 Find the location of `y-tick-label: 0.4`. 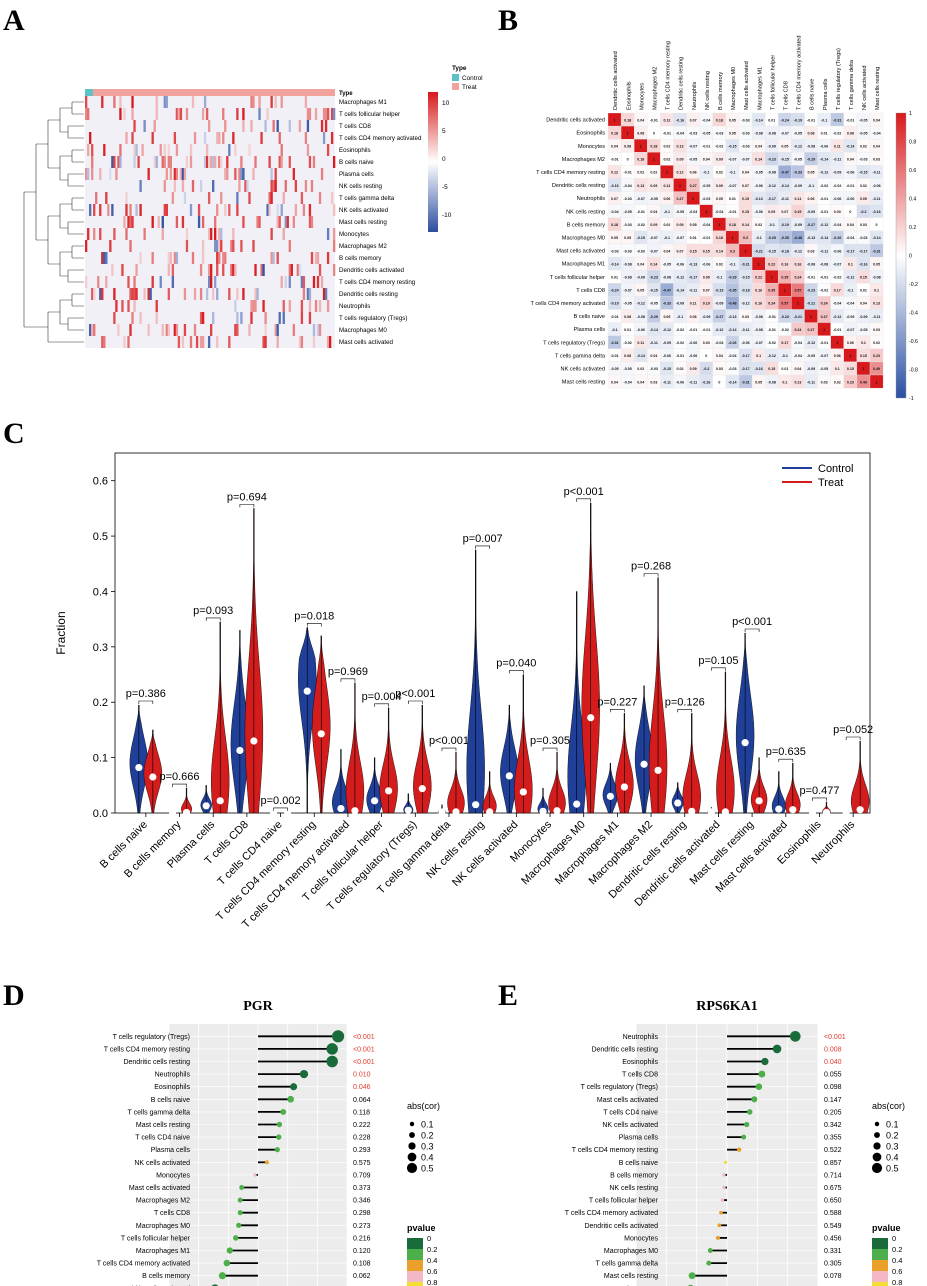

y-tick-label: 0.4 is located at coordinates (100, 592).